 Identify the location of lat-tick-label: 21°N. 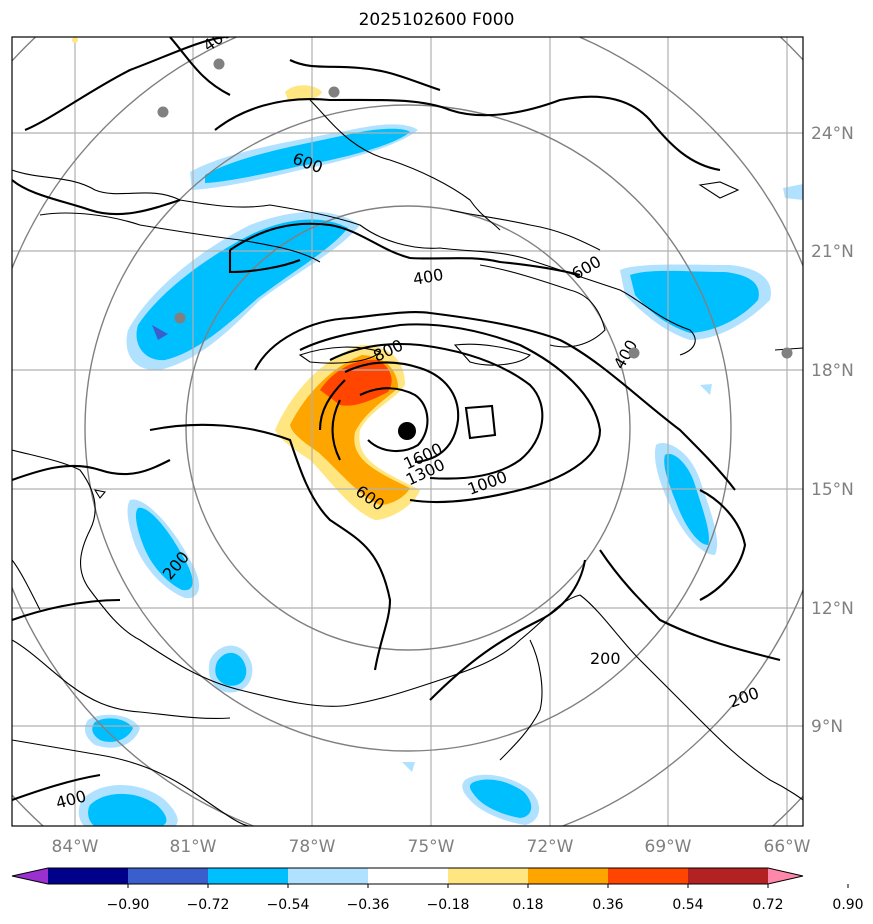
(832, 252).